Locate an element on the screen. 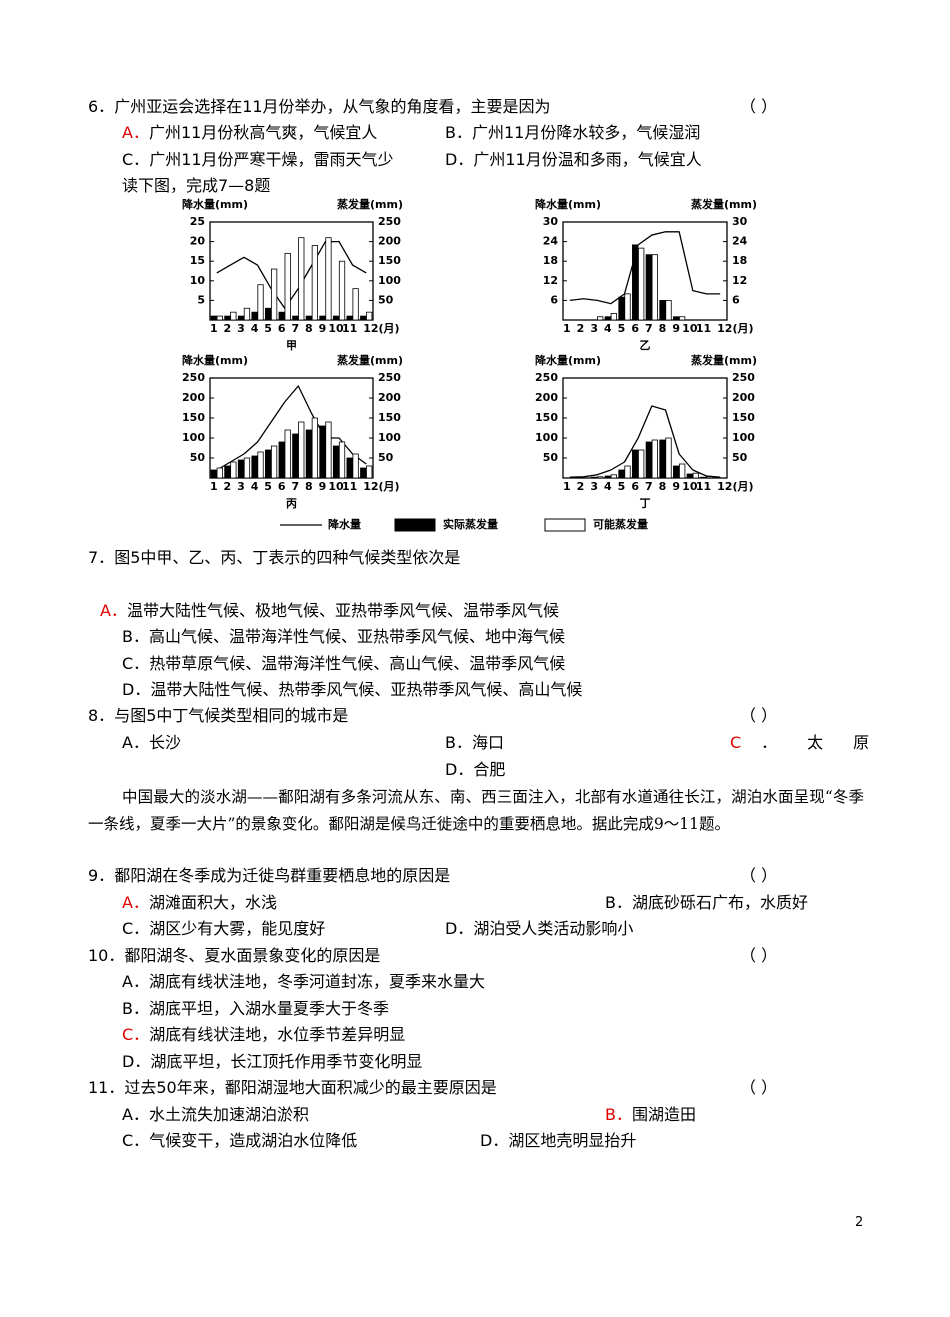 The height and width of the screenshot is (1317, 950). y-tick-label: 20 is located at coordinates (198, 241).